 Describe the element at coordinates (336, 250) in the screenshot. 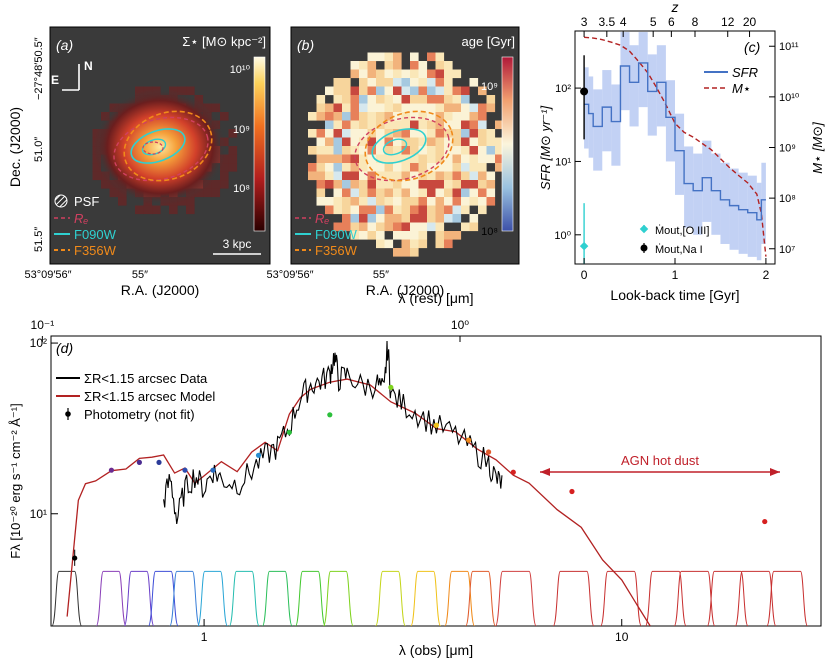

I see `panel-b-legend-f356w: F356W` at that location.